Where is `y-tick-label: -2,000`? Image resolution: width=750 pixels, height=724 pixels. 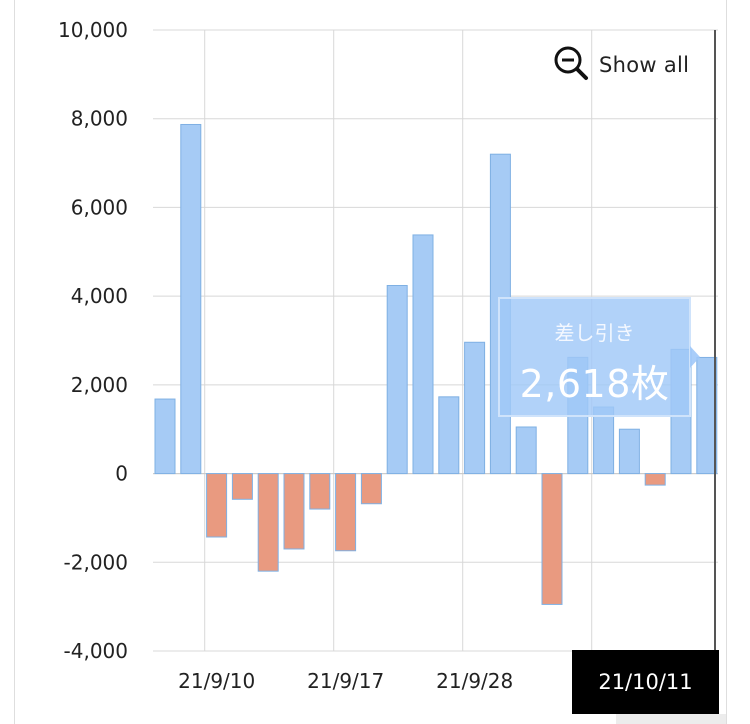
y-tick-label: -2,000 is located at coordinates (96, 562).